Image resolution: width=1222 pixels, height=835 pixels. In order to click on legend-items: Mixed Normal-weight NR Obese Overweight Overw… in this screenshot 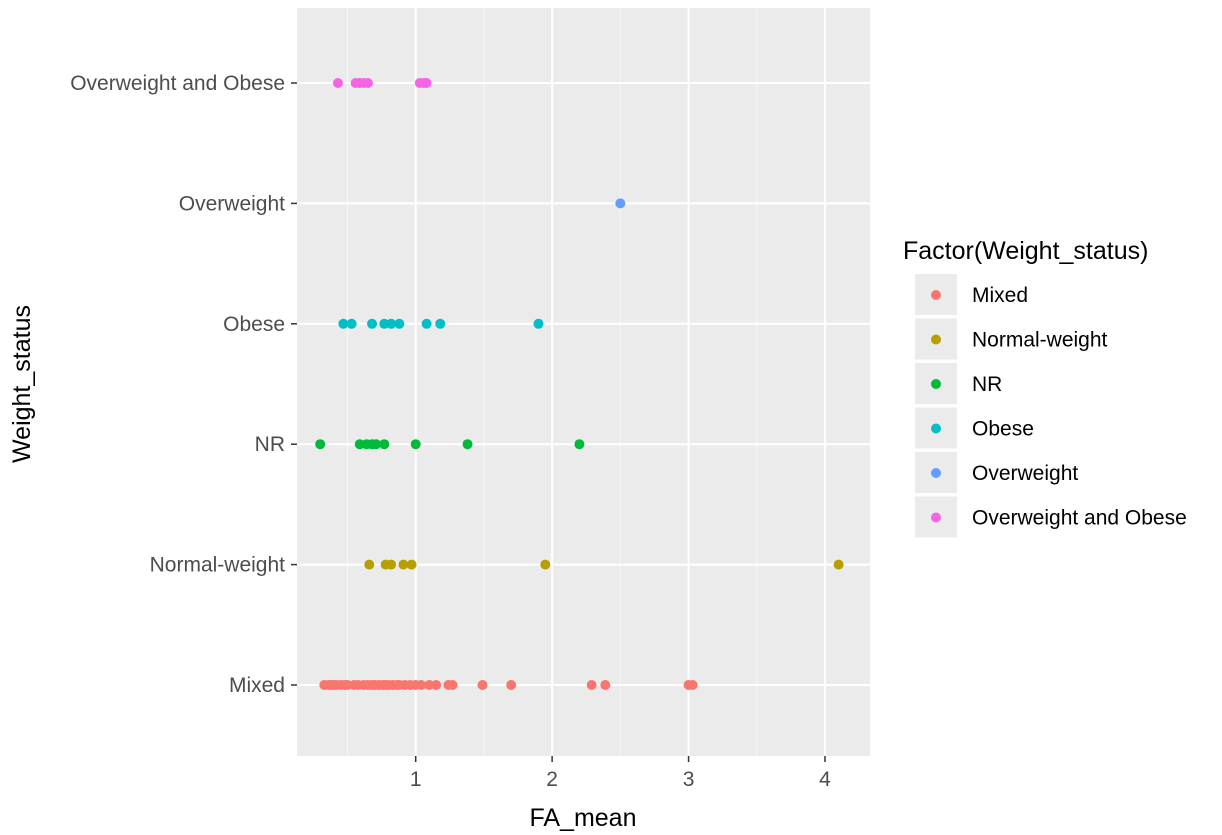, I will do `click(1051, 406)`.